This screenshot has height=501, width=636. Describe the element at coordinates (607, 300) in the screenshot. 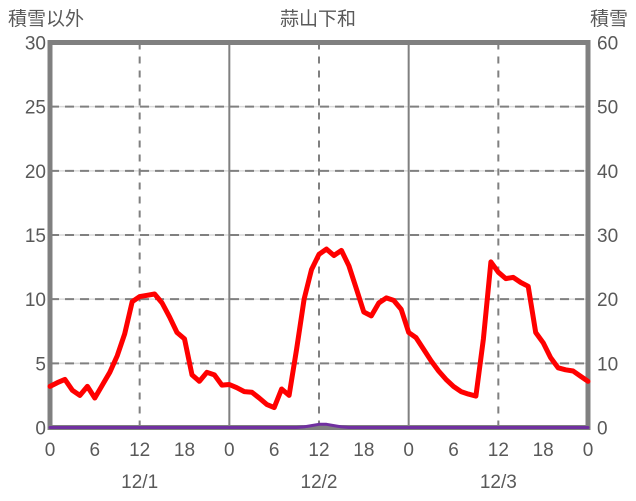

I see `right-axis-tick-label: 20` at that location.